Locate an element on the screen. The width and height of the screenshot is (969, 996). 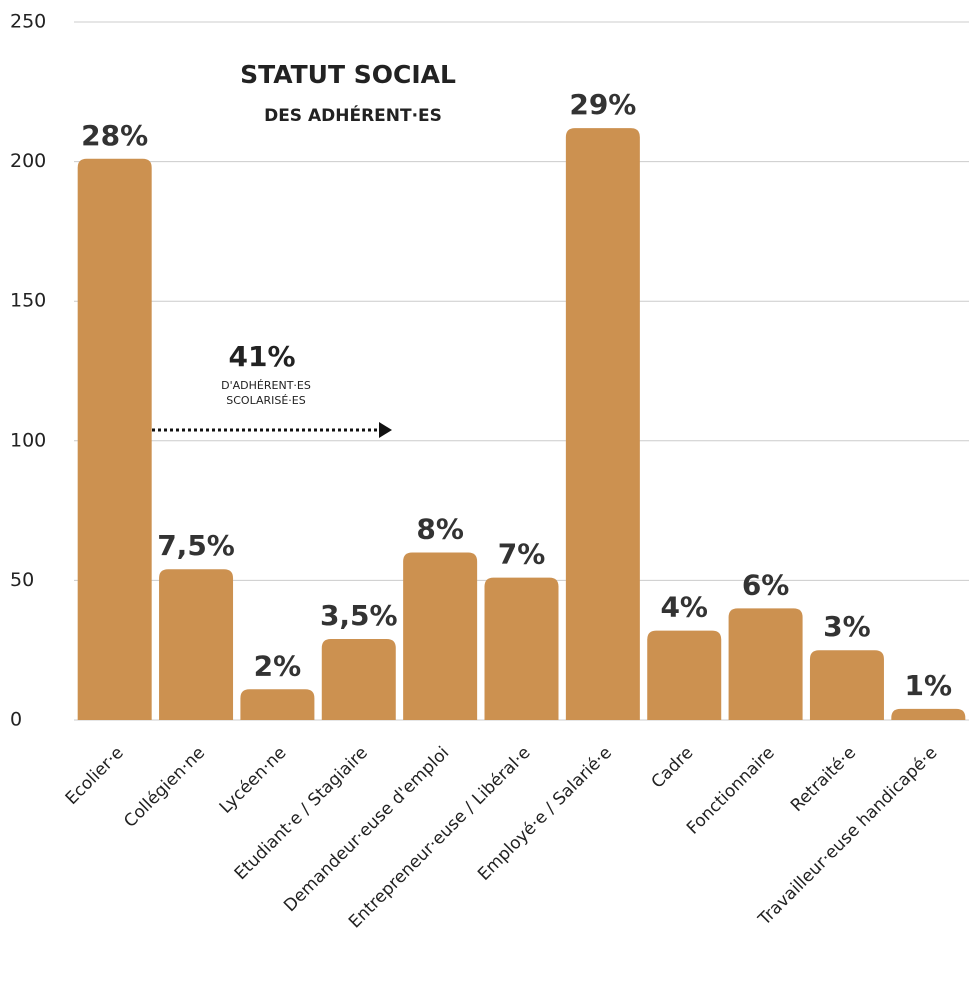
x-tick-label: Travailleur·euse handicapé·e is located at coordinates (847, 836).